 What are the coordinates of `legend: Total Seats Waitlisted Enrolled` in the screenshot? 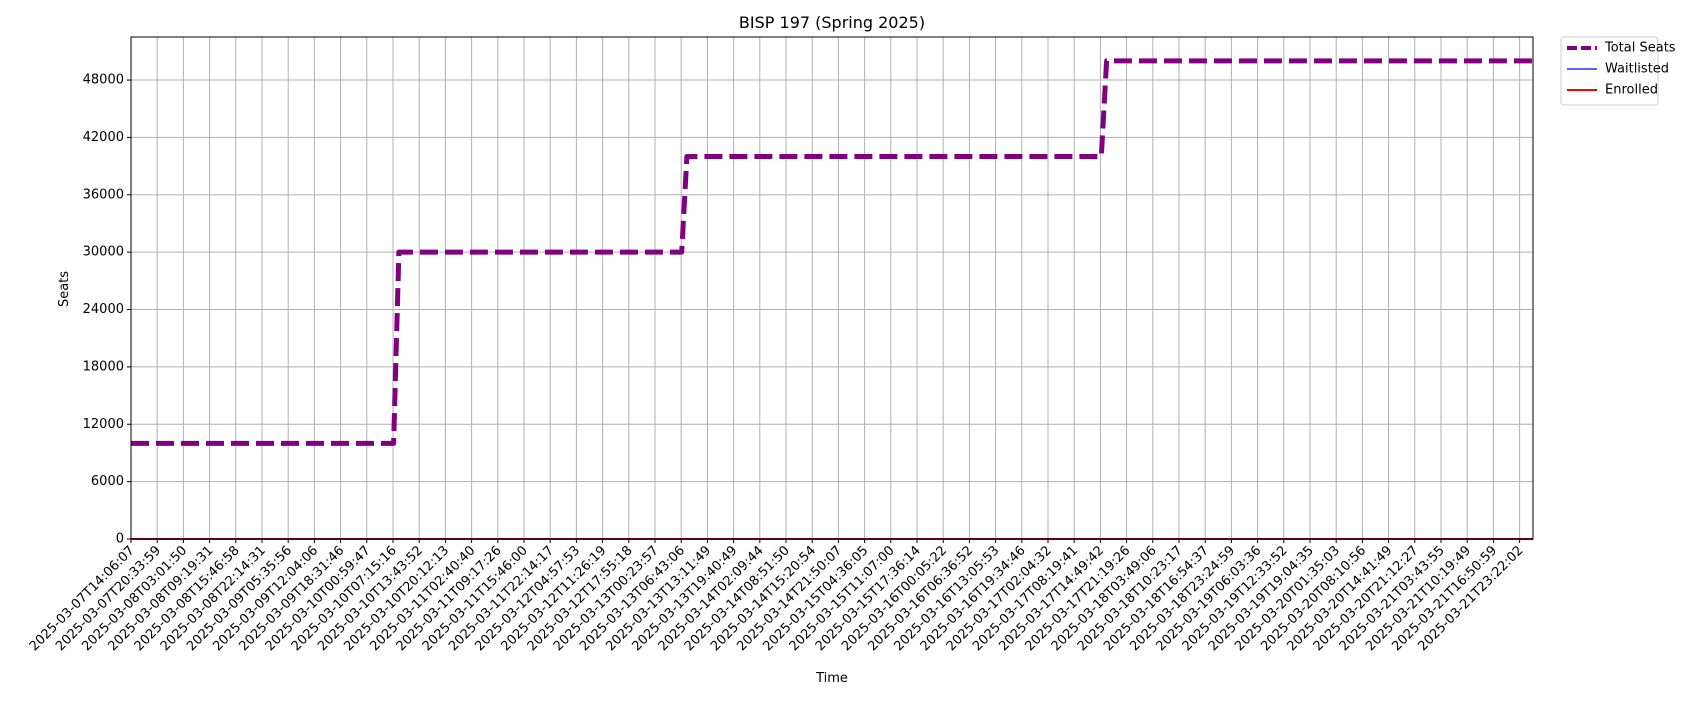 It's located at (1618, 71).